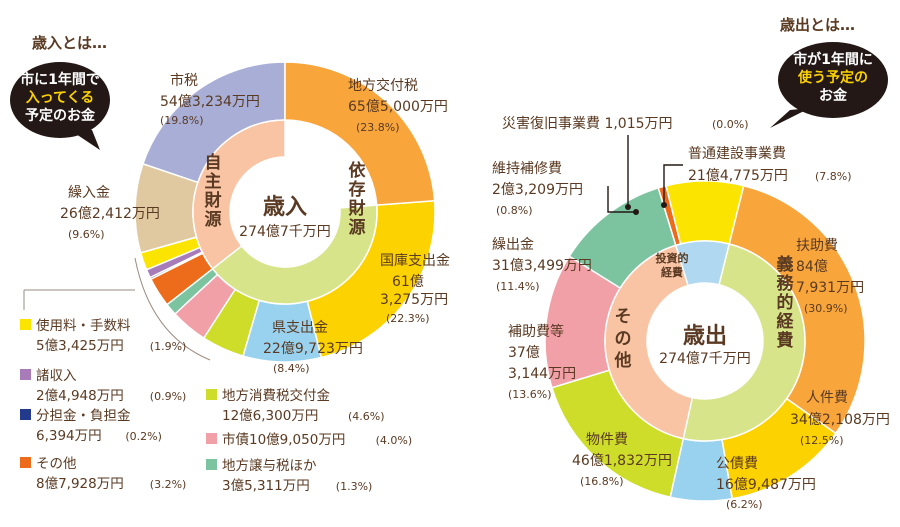  Describe the element at coordinates (827, 398) in the screenshot. I see `expenditure-label-name: 人件費` at that location.